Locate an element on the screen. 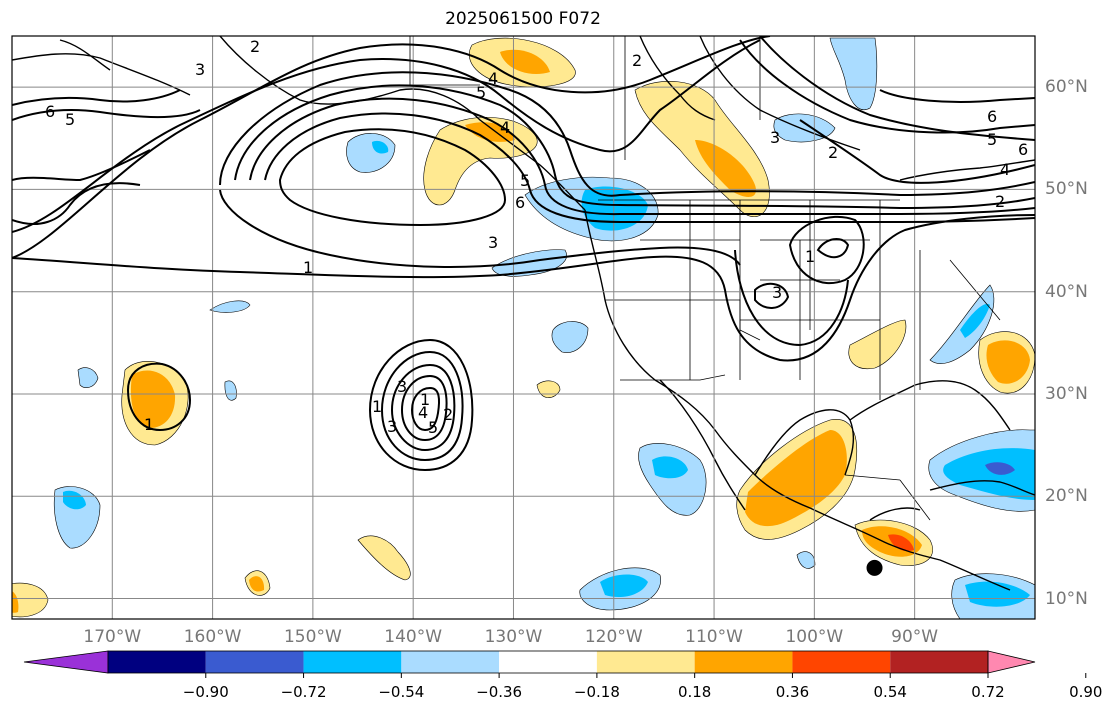 The width and height of the screenshot is (1105, 712). latitude-tick-label: 60°N is located at coordinates (1066, 87).